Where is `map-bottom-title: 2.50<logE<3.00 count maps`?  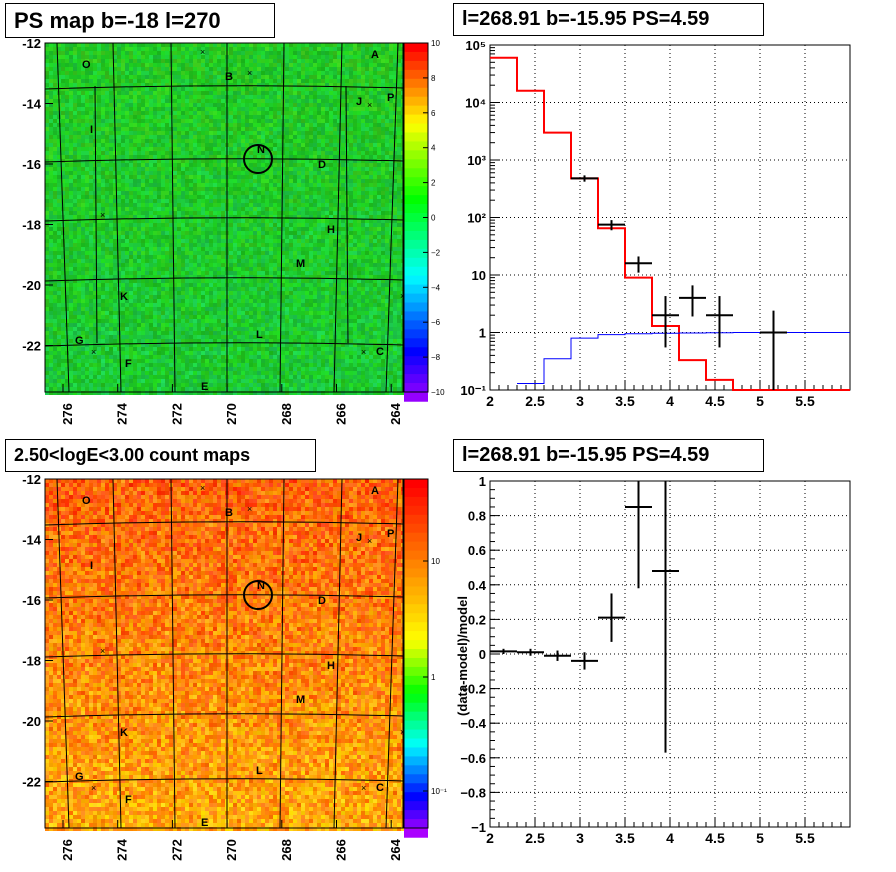 map-bottom-title: 2.50<logE<3.00 count maps is located at coordinates (160, 455).